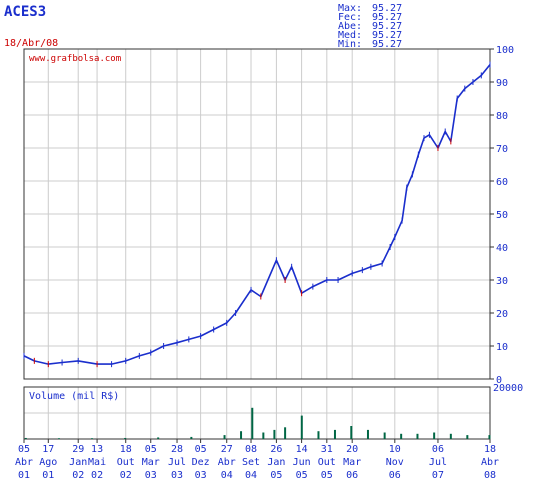  What do you see at coordinates (387, 35) in the screenshot?
I see `stat-value-med: 95.27` at bounding box center [387, 35].